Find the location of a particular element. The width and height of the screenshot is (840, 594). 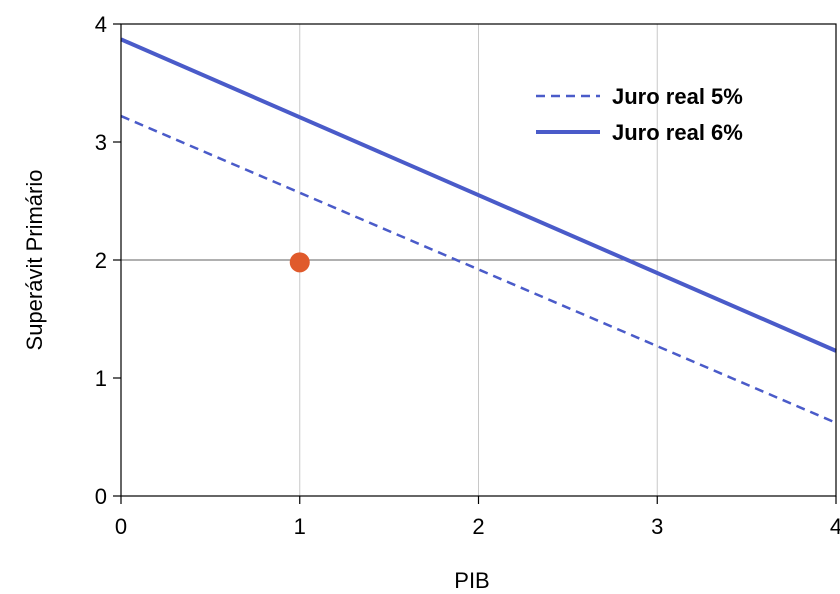

y-tick-label: 1 is located at coordinates (101, 378).